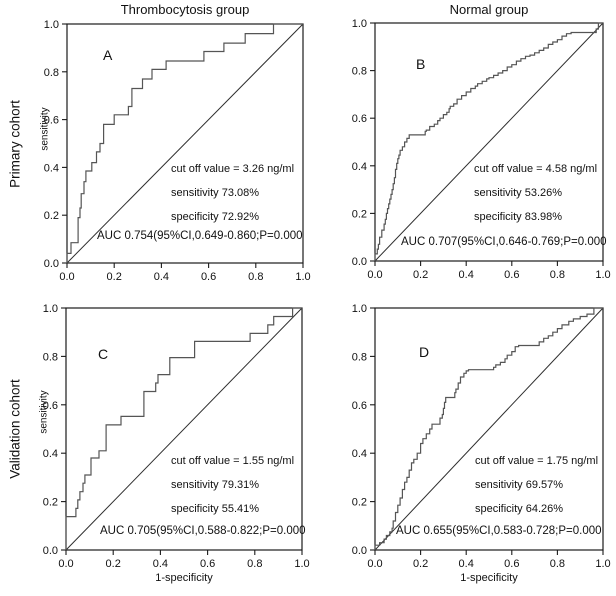 The image size is (616, 596). What do you see at coordinates (185, 9) in the screenshot?
I see `column-title-thrombocytosis: Thrombocytosis group` at bounding box center [185, 9].